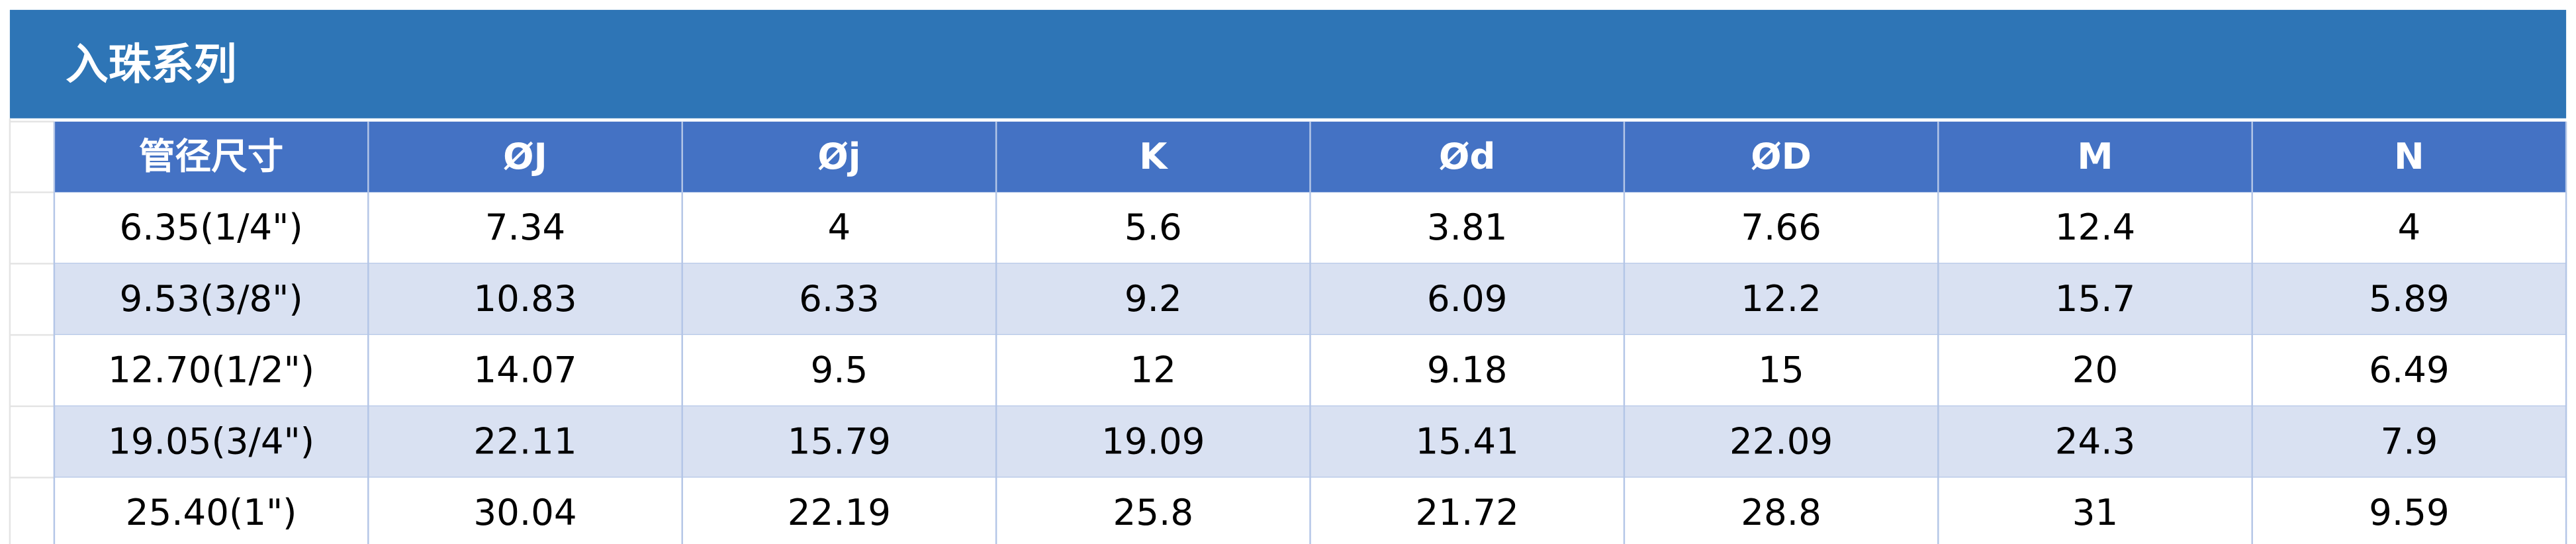 The height and width of the screenshot is (544, 2576). I want to click on cell: 22.11, so click(524, 441).